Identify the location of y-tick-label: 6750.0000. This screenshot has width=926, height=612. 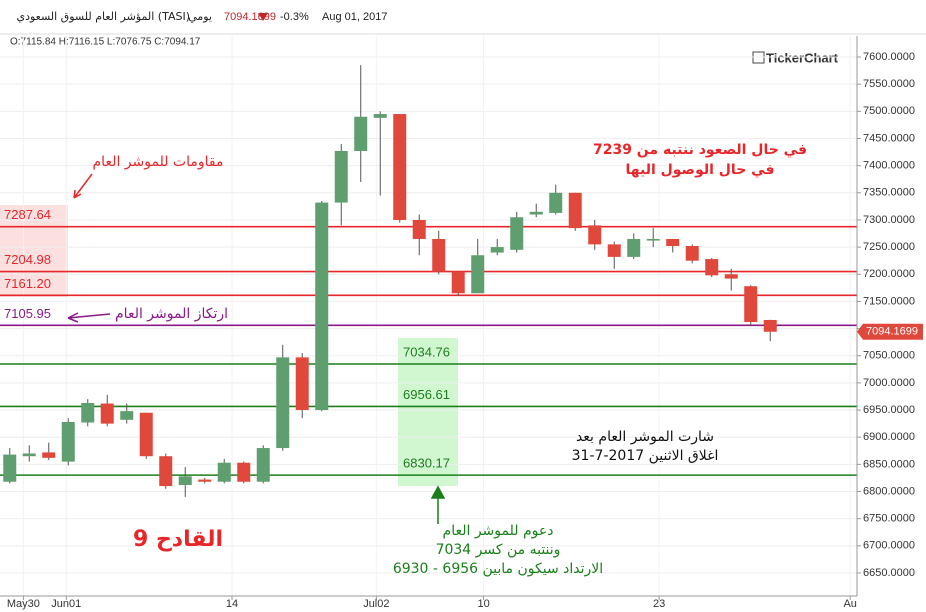
(889, 519).